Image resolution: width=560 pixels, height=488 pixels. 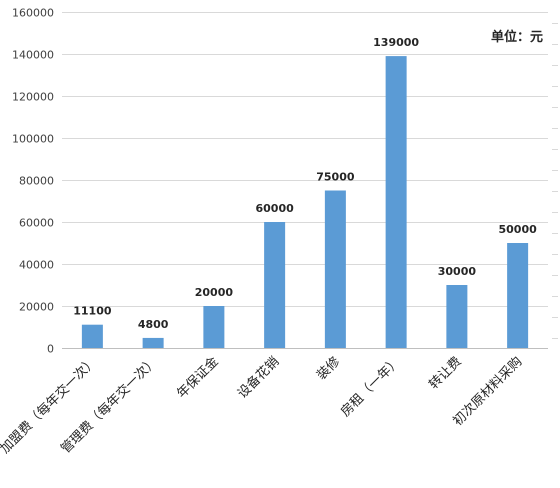 What do you see at coordinates (36, 307) in the screenshot?
I see `y-tick-label: 20000` at bounding box center [36, 307].